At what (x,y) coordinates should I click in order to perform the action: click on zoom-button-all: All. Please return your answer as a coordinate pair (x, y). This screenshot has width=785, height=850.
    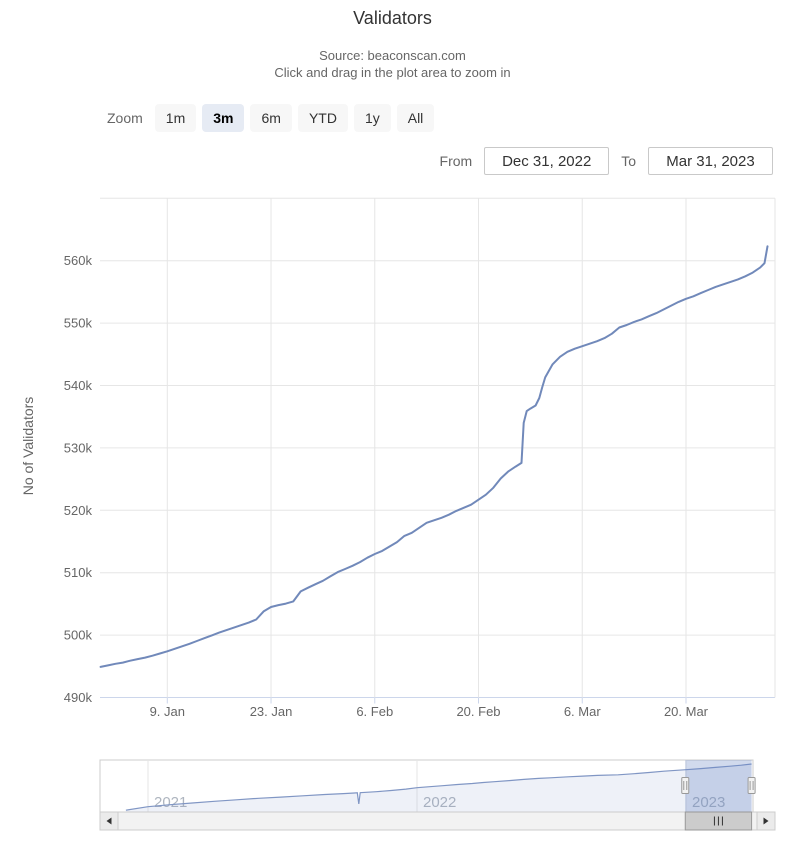
    Looking at the image, I should click on (415, 118).